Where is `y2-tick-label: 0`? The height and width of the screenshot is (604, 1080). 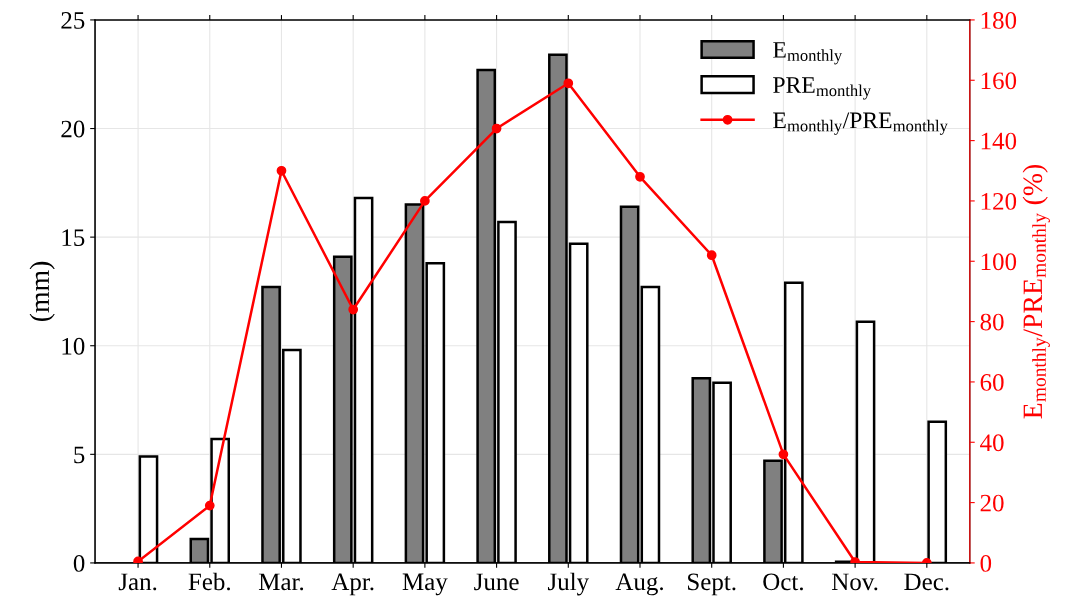 y2-tick-label: 0 is located at coordinates (986, 563).